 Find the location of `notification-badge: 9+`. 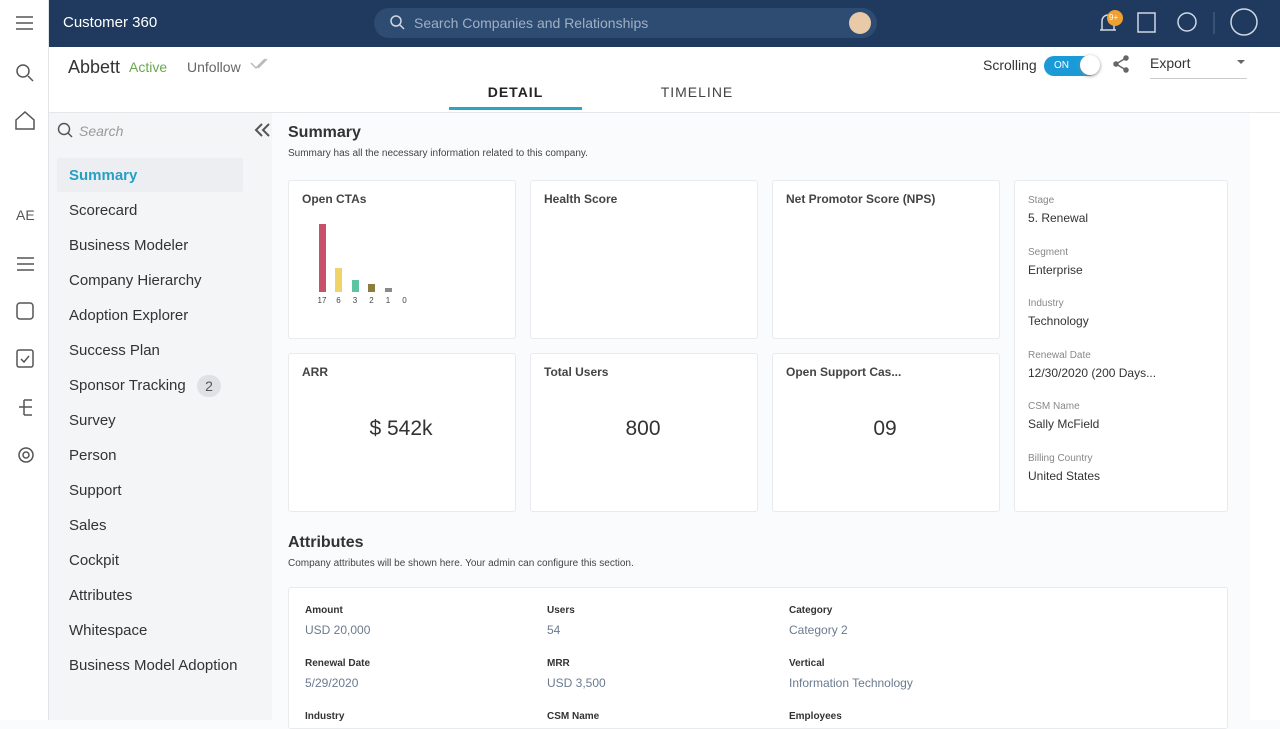

notification-badge: 9+ is located at coordinates (1114, 17).